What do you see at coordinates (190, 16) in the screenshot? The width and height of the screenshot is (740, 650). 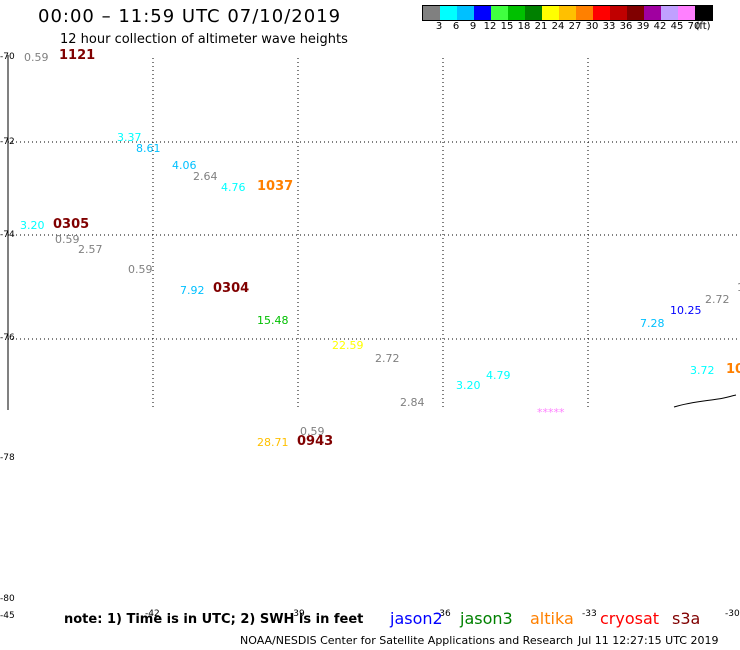 I see `map-title: 00:00 – 11:59 UTC 07/10/2019` at bounding box center [190, 16].